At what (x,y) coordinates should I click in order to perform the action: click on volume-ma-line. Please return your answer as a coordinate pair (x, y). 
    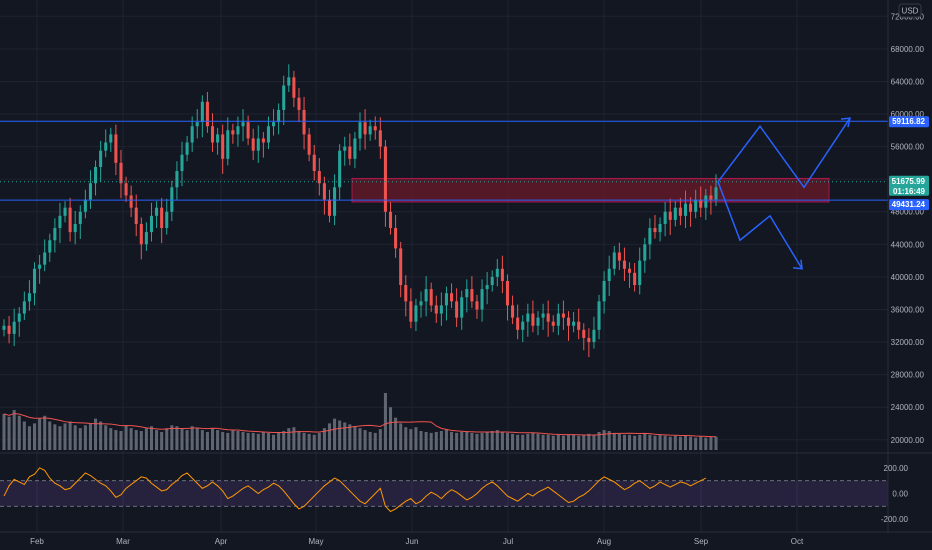
    Looking at the image, I should click on (360, 425).